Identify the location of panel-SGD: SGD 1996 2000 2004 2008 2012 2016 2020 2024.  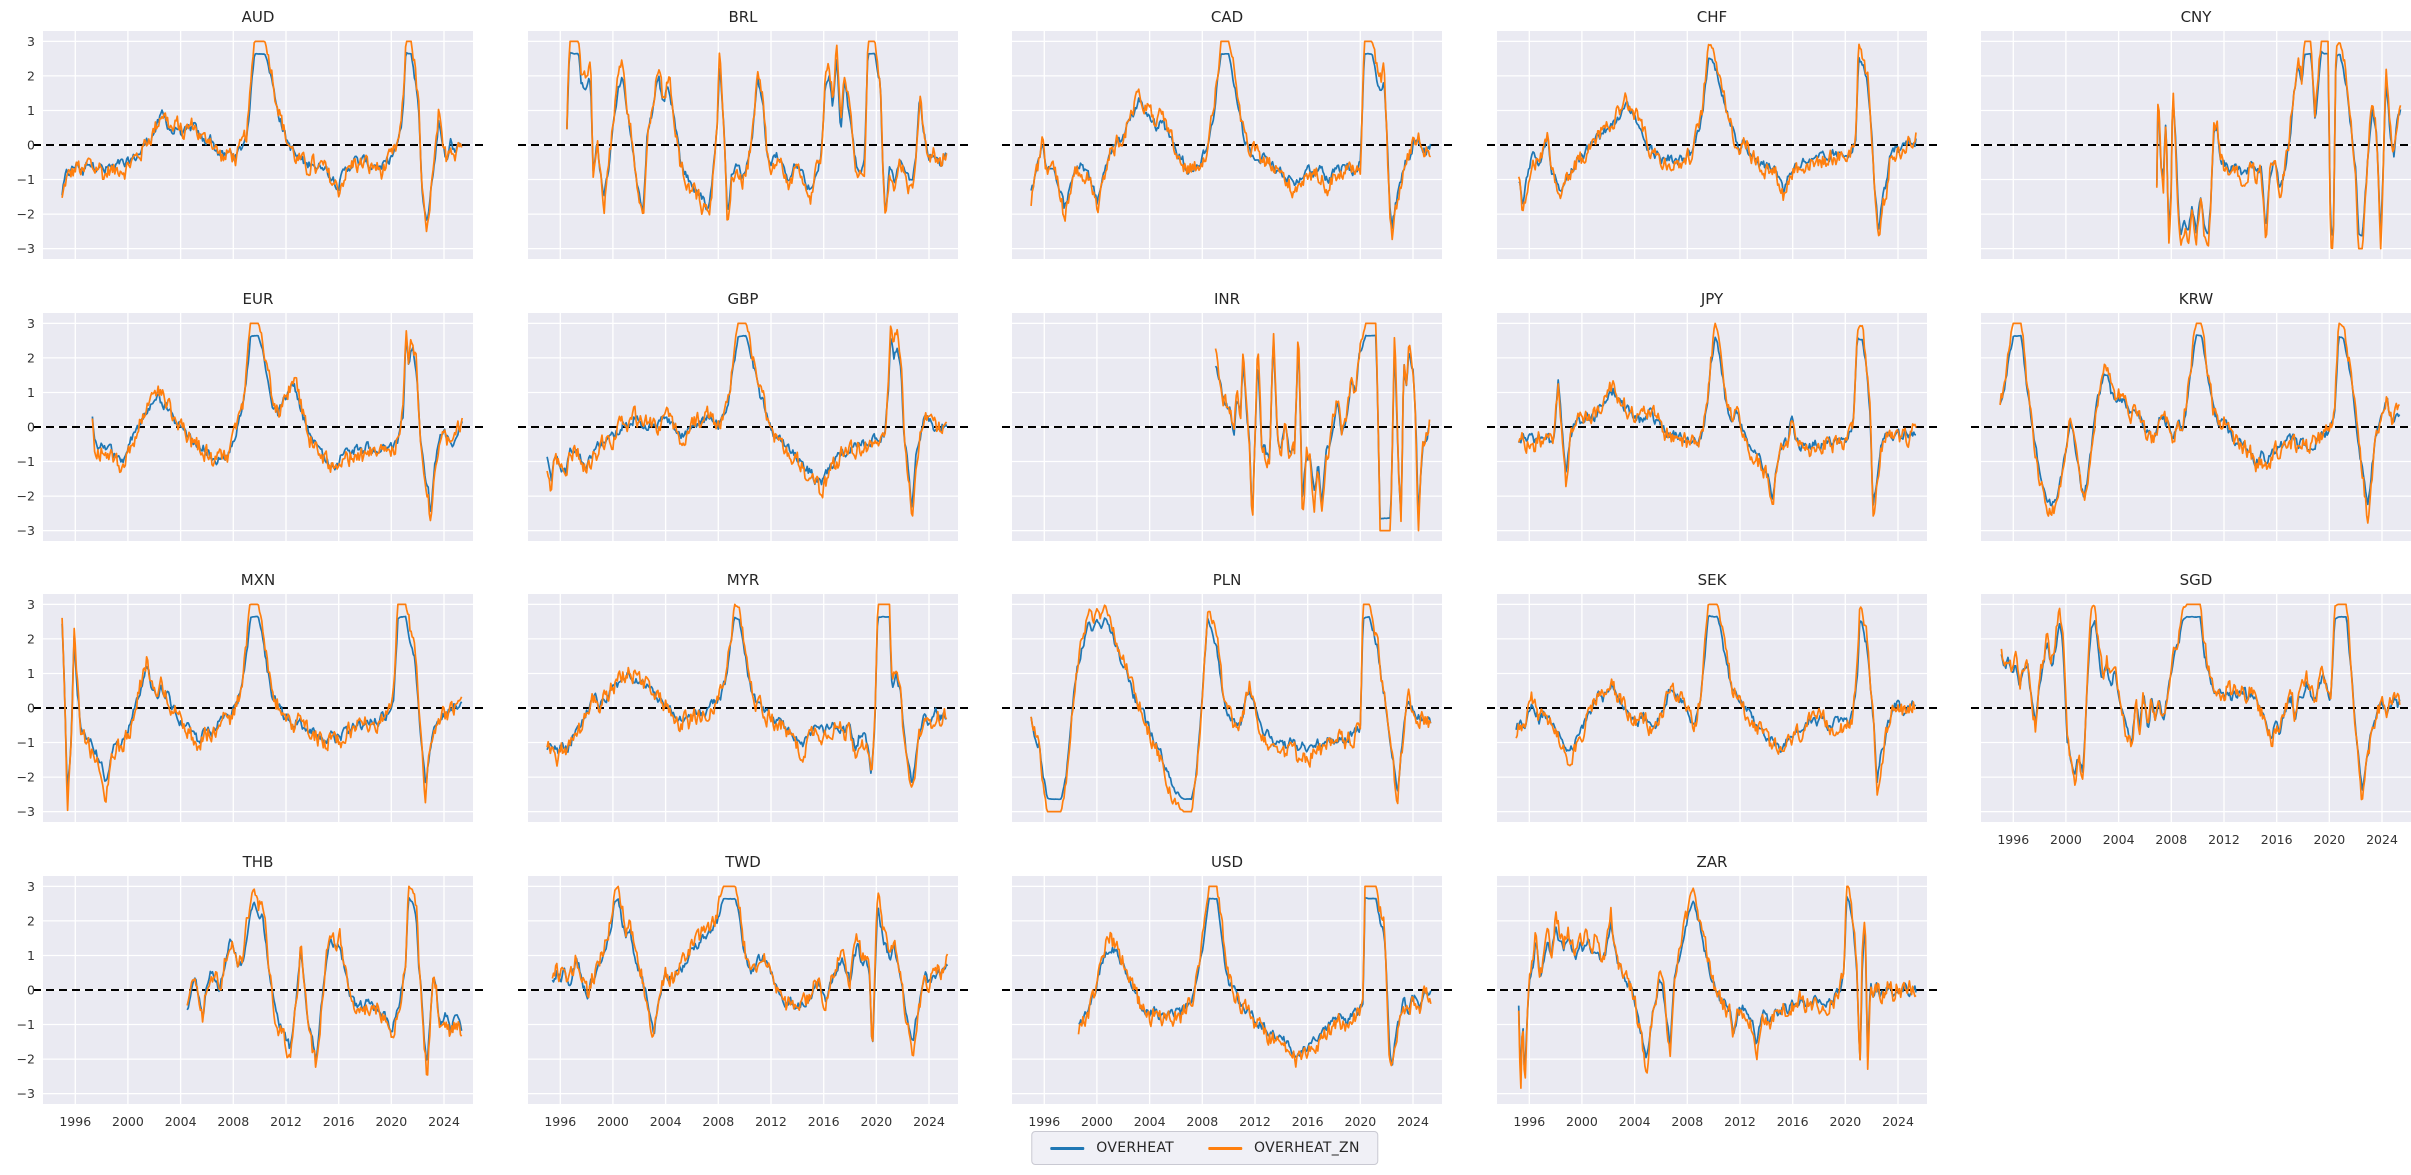
(2191, 709).